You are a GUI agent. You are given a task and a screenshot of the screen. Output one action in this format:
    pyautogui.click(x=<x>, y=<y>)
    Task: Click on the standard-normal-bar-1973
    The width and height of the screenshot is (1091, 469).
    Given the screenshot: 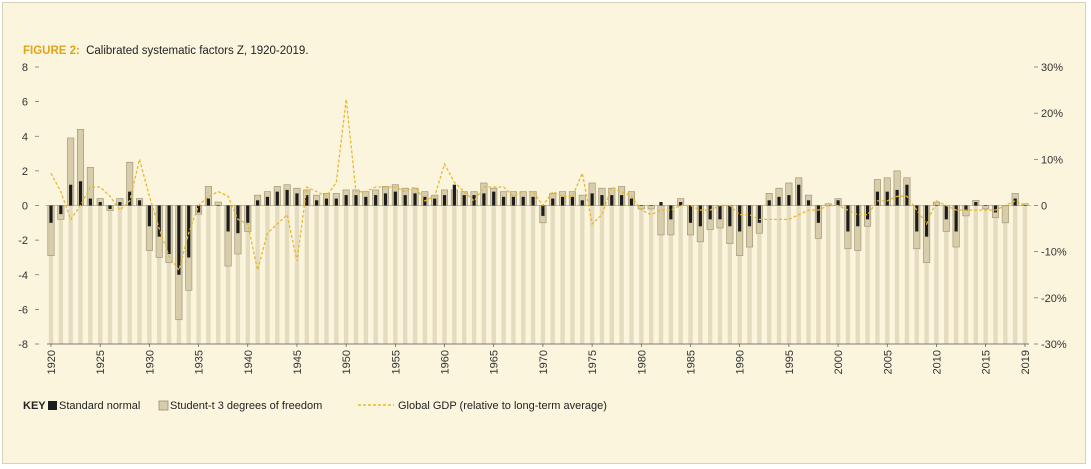 What is the action you would take?
    pyautogui.click(x=572, y=201)
    